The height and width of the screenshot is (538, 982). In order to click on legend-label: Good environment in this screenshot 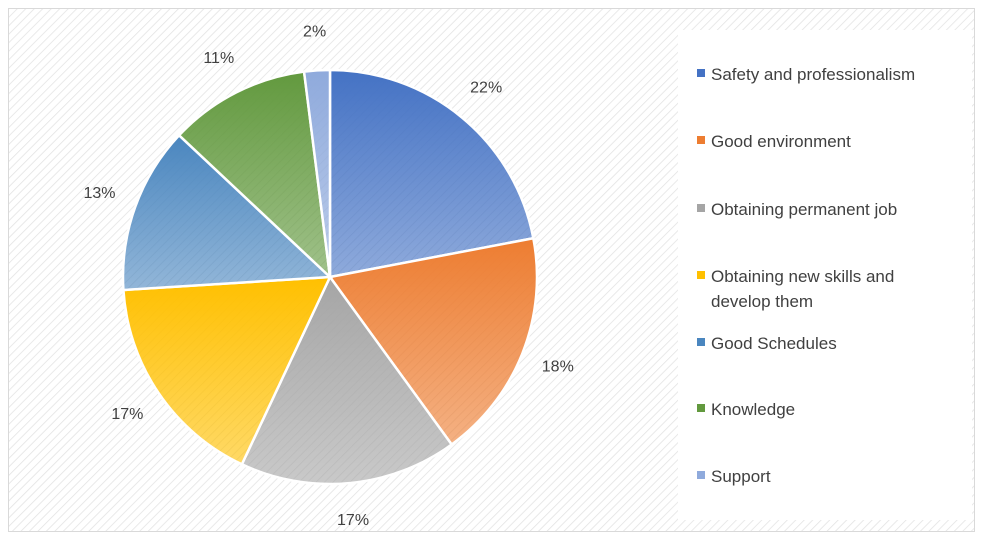, I will do `click(781, 141)`.